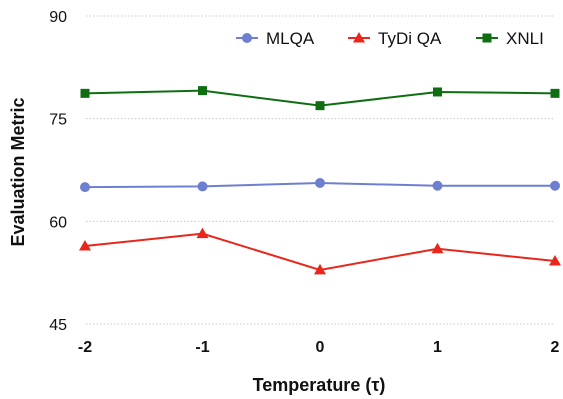 This screenshot has width=563, height=399. I want to click on y-tick-label: 90, so click(58, 17).